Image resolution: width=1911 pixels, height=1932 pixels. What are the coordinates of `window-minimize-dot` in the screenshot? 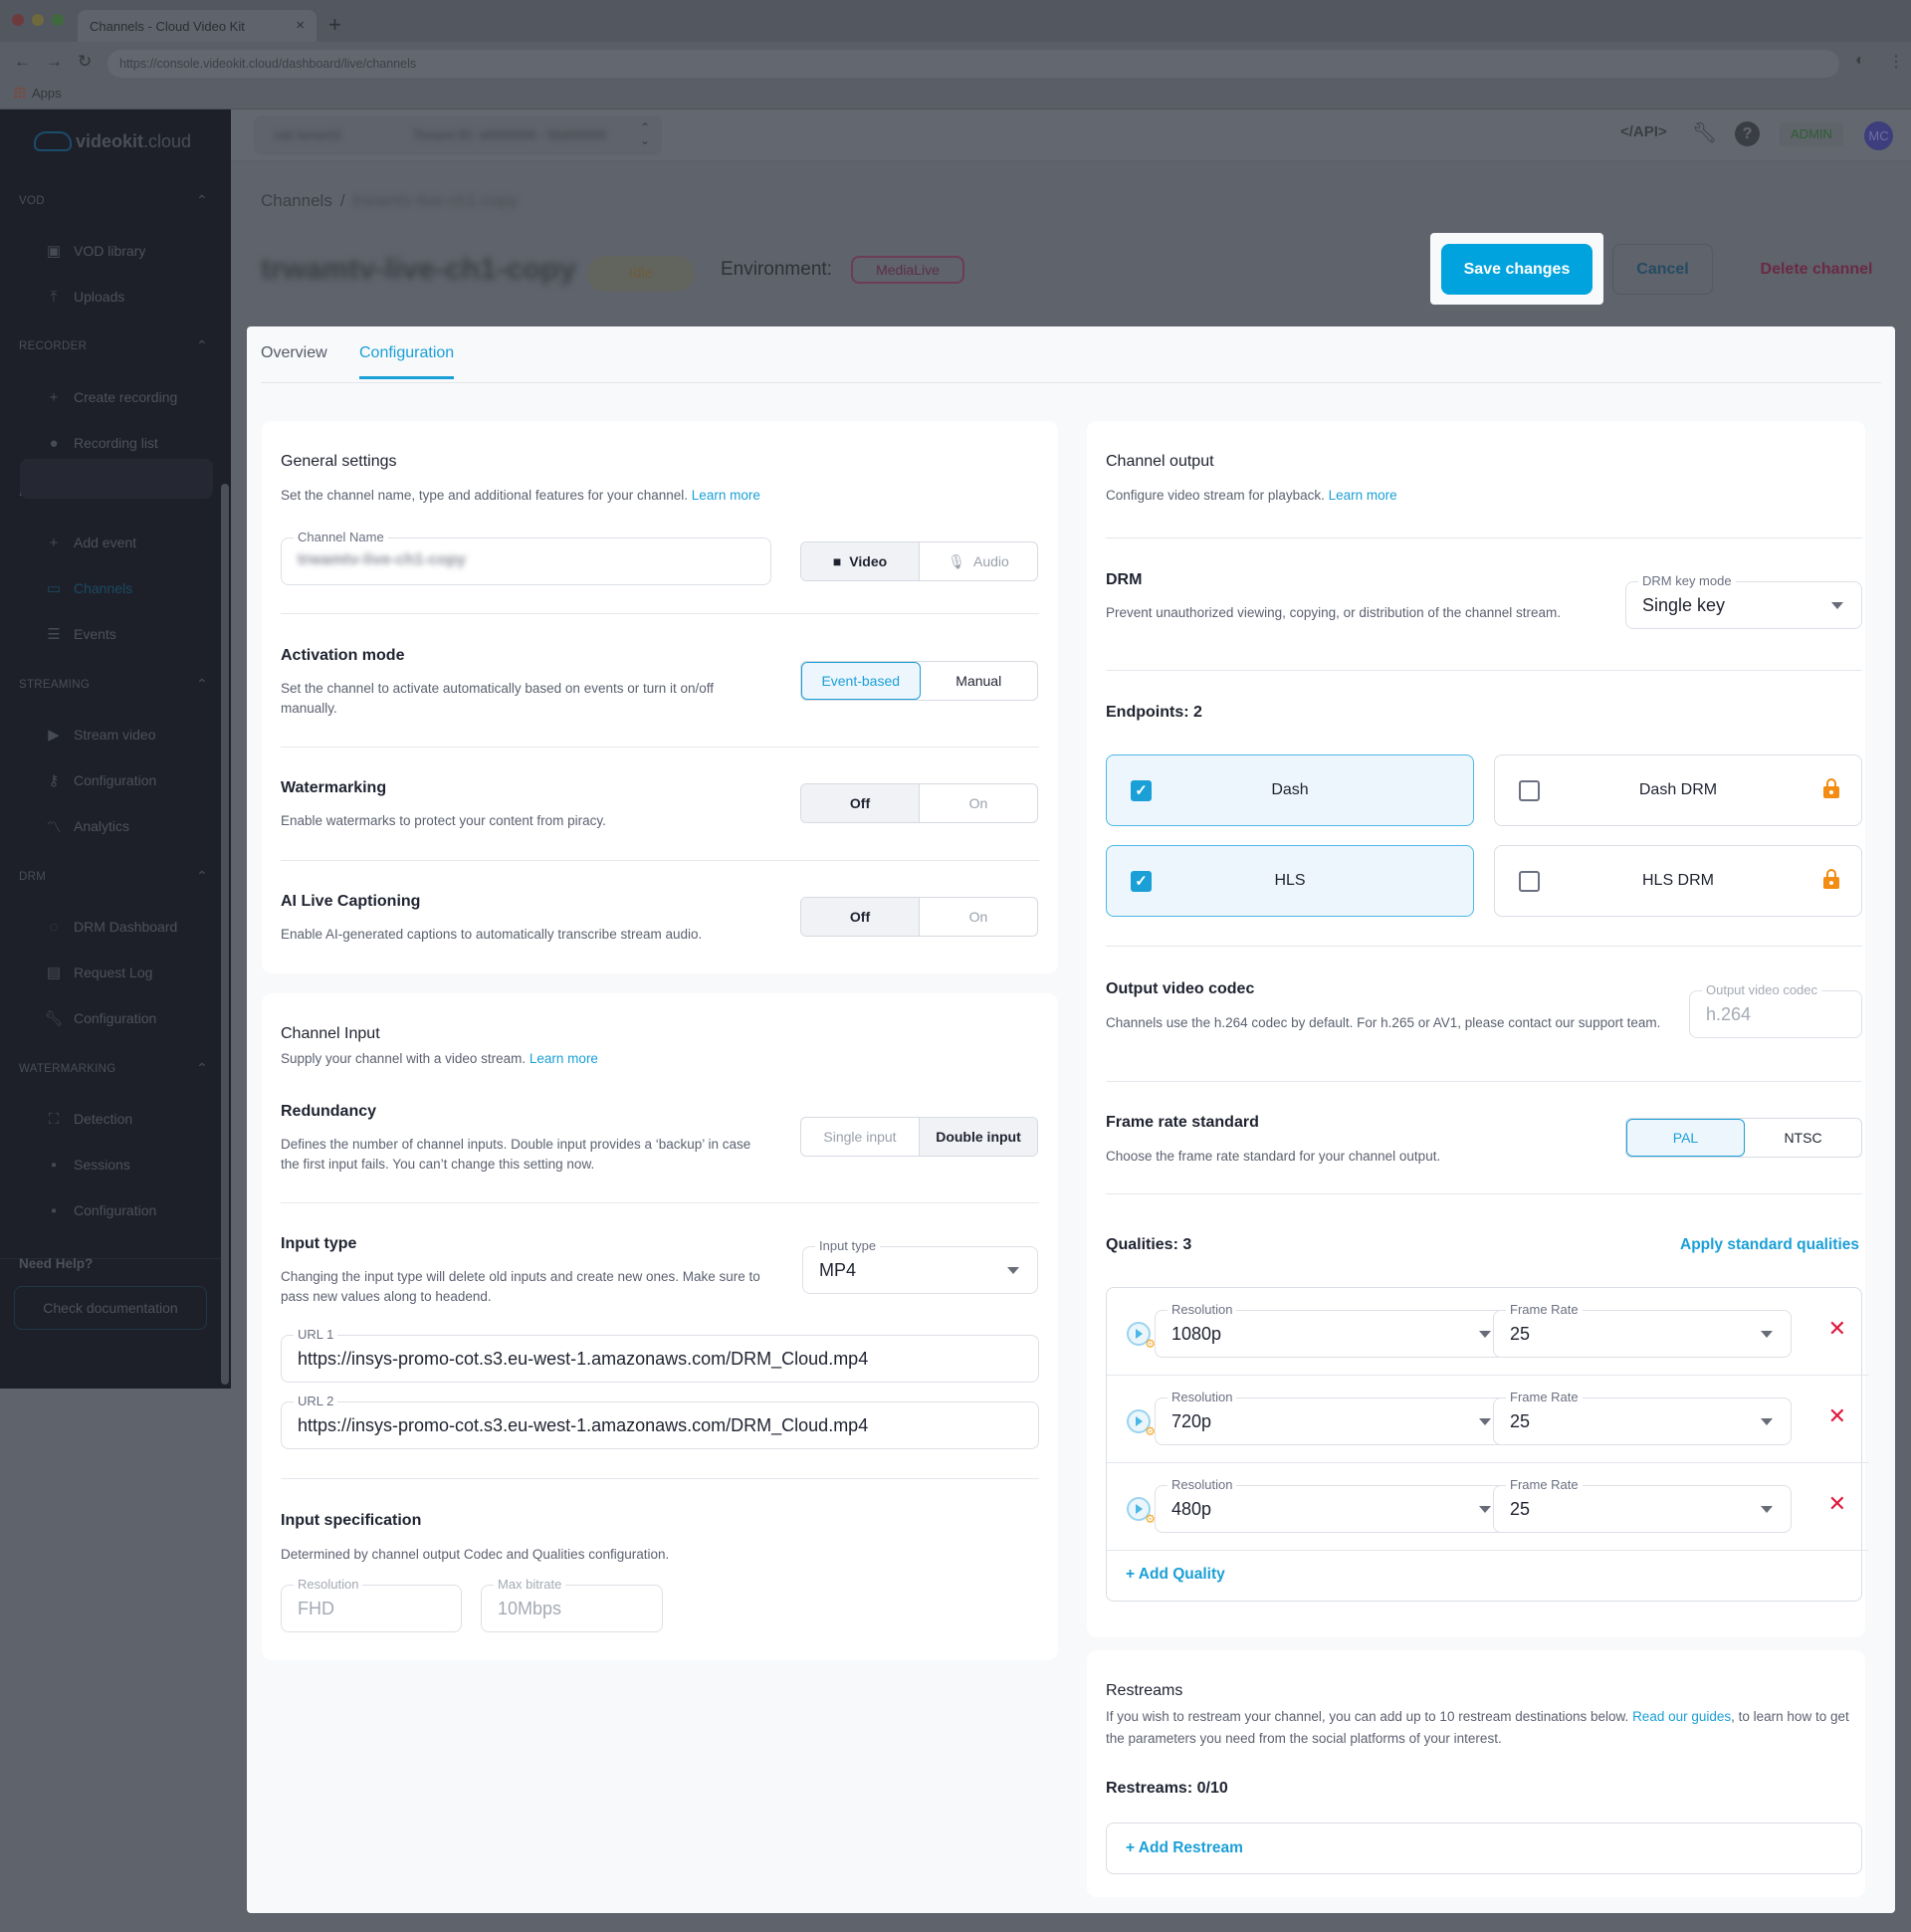 It's located at (38, 20).